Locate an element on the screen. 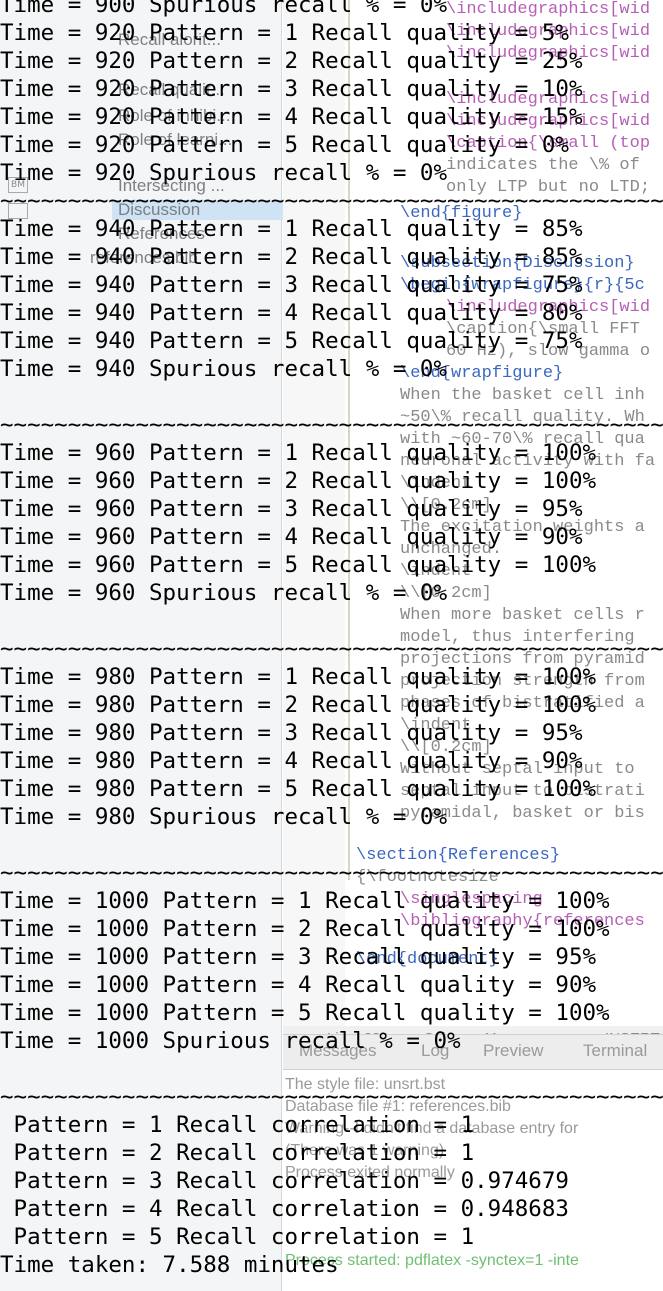 The width and height of the screenshot is (663, 1291). editor-line: unchanged. is located at coordinates (451, 549).